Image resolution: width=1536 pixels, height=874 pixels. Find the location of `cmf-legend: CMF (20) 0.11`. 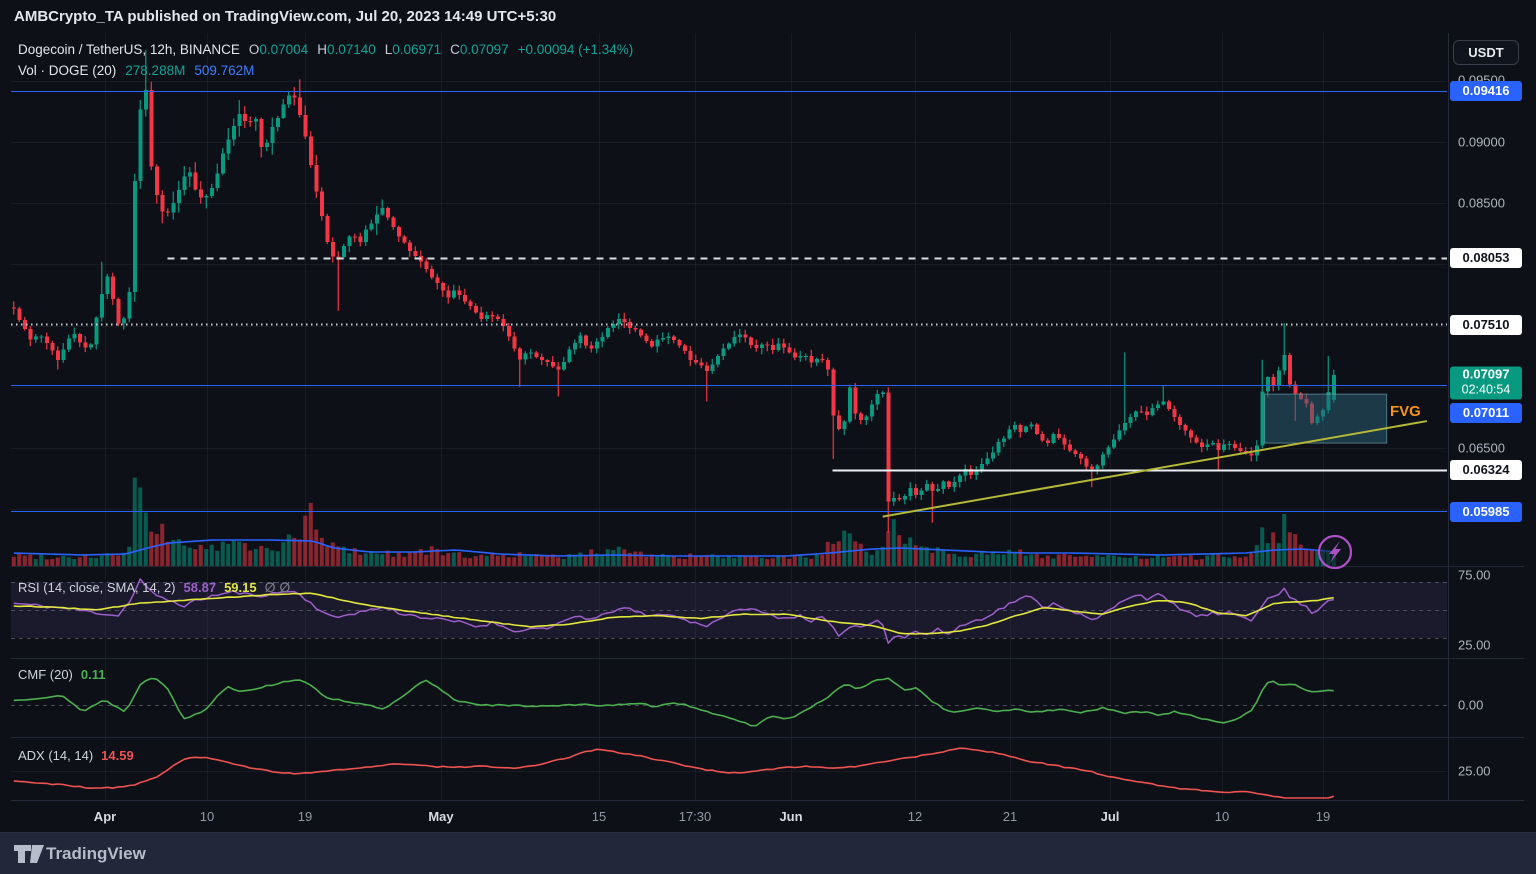

cmf-legend: CMF (20) 0.11 is located at coordinates (61, 674).